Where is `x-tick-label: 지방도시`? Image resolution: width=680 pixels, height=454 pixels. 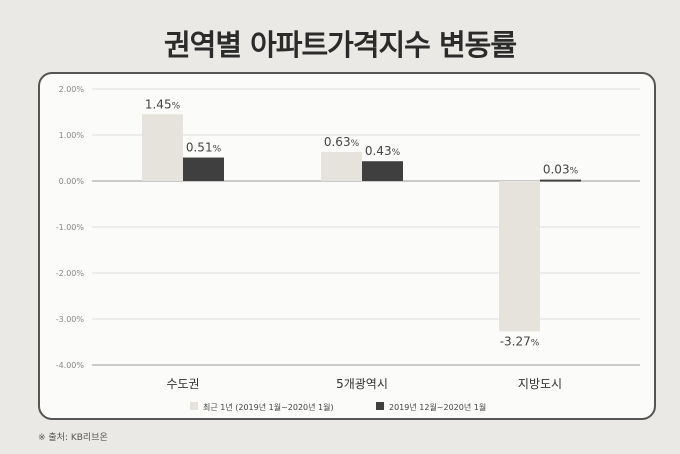
x-tick-label: 지방도시 is located at coordinates (540, 384).